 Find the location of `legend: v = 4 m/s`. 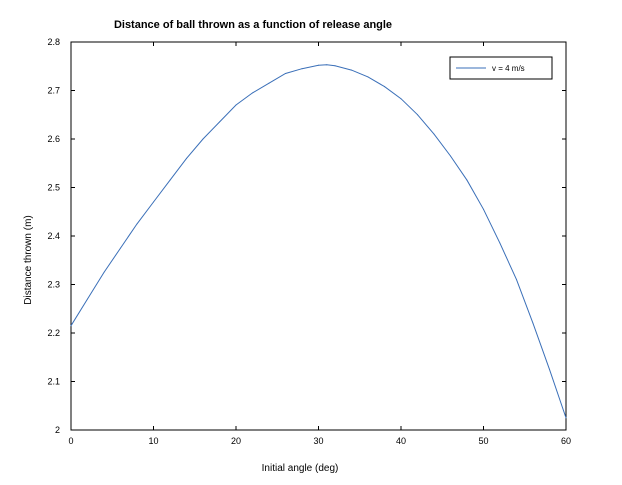

legend: v = 4 m/s is located at coordinates (501, 68).